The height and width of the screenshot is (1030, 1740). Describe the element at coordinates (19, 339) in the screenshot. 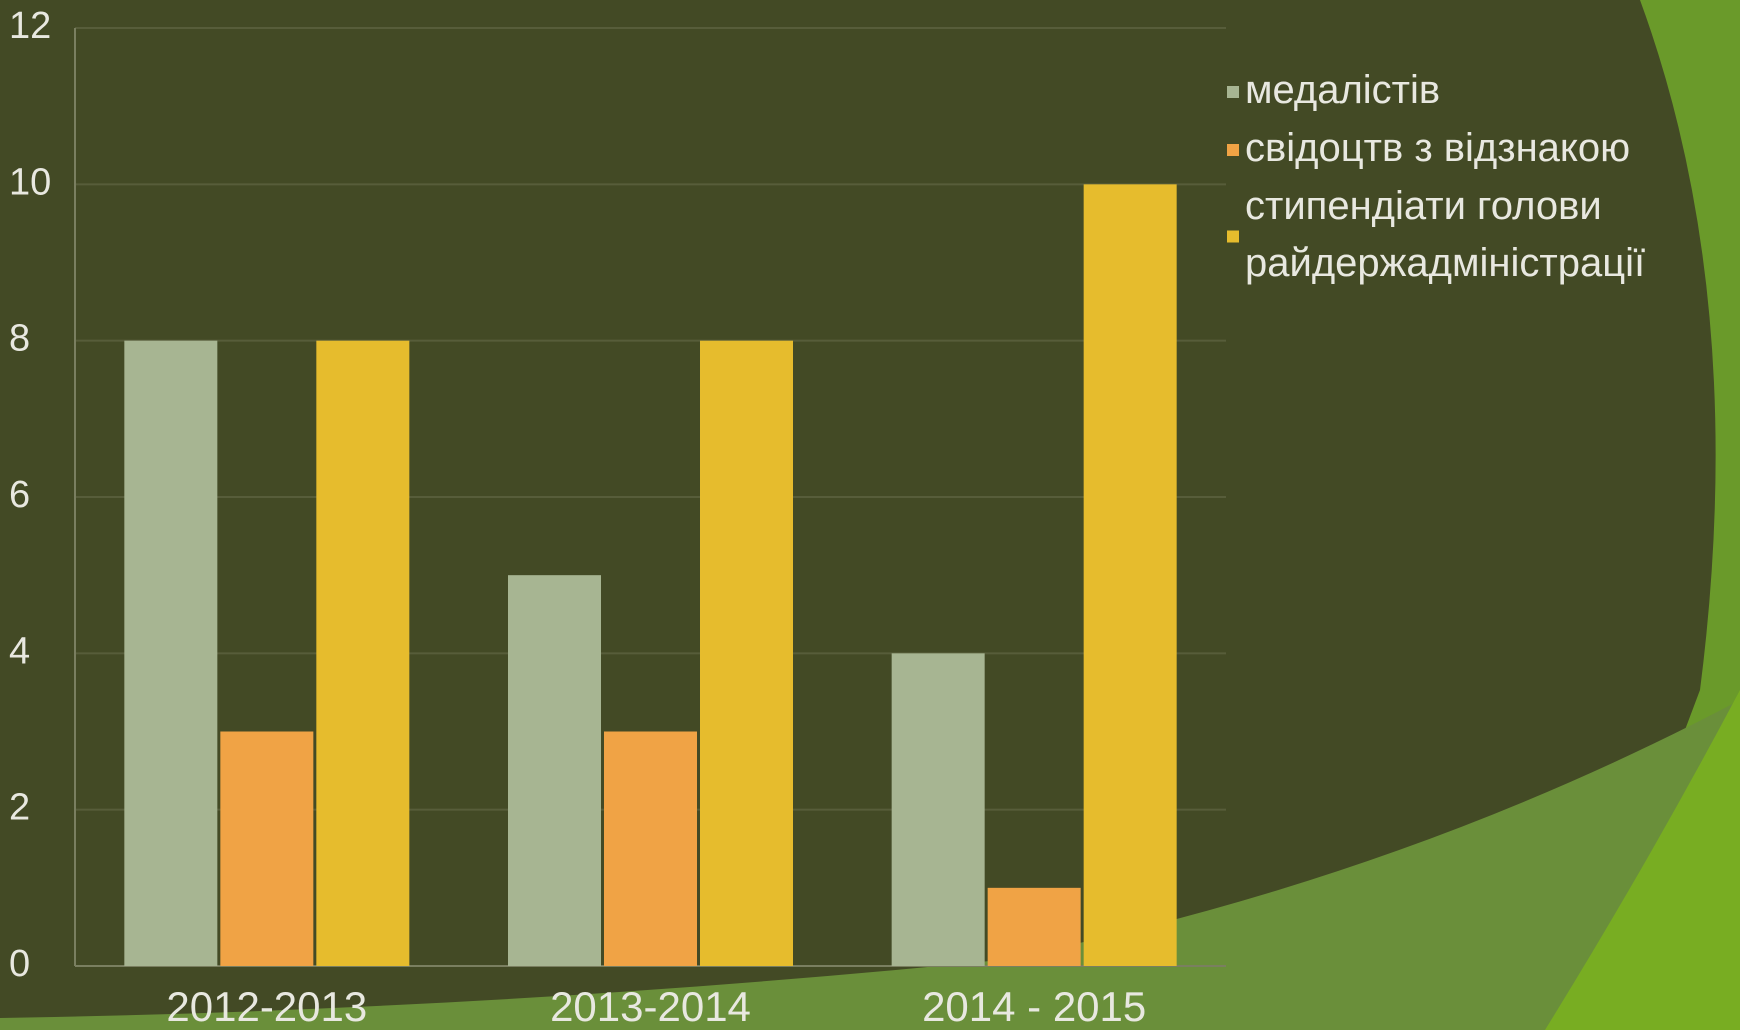

I see `y-tick-label: 8` at that location.